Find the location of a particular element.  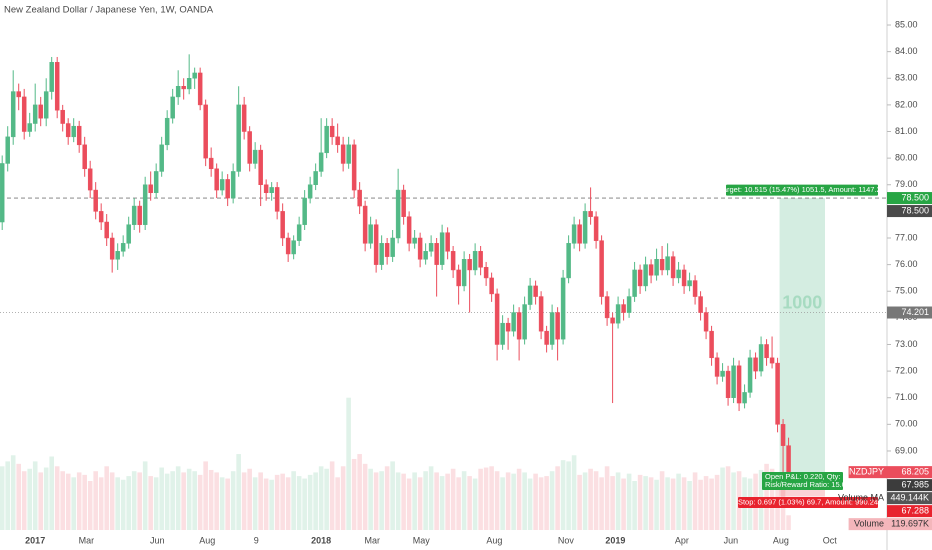

x-tick-label: Mar is located at coordinates (373, 540).